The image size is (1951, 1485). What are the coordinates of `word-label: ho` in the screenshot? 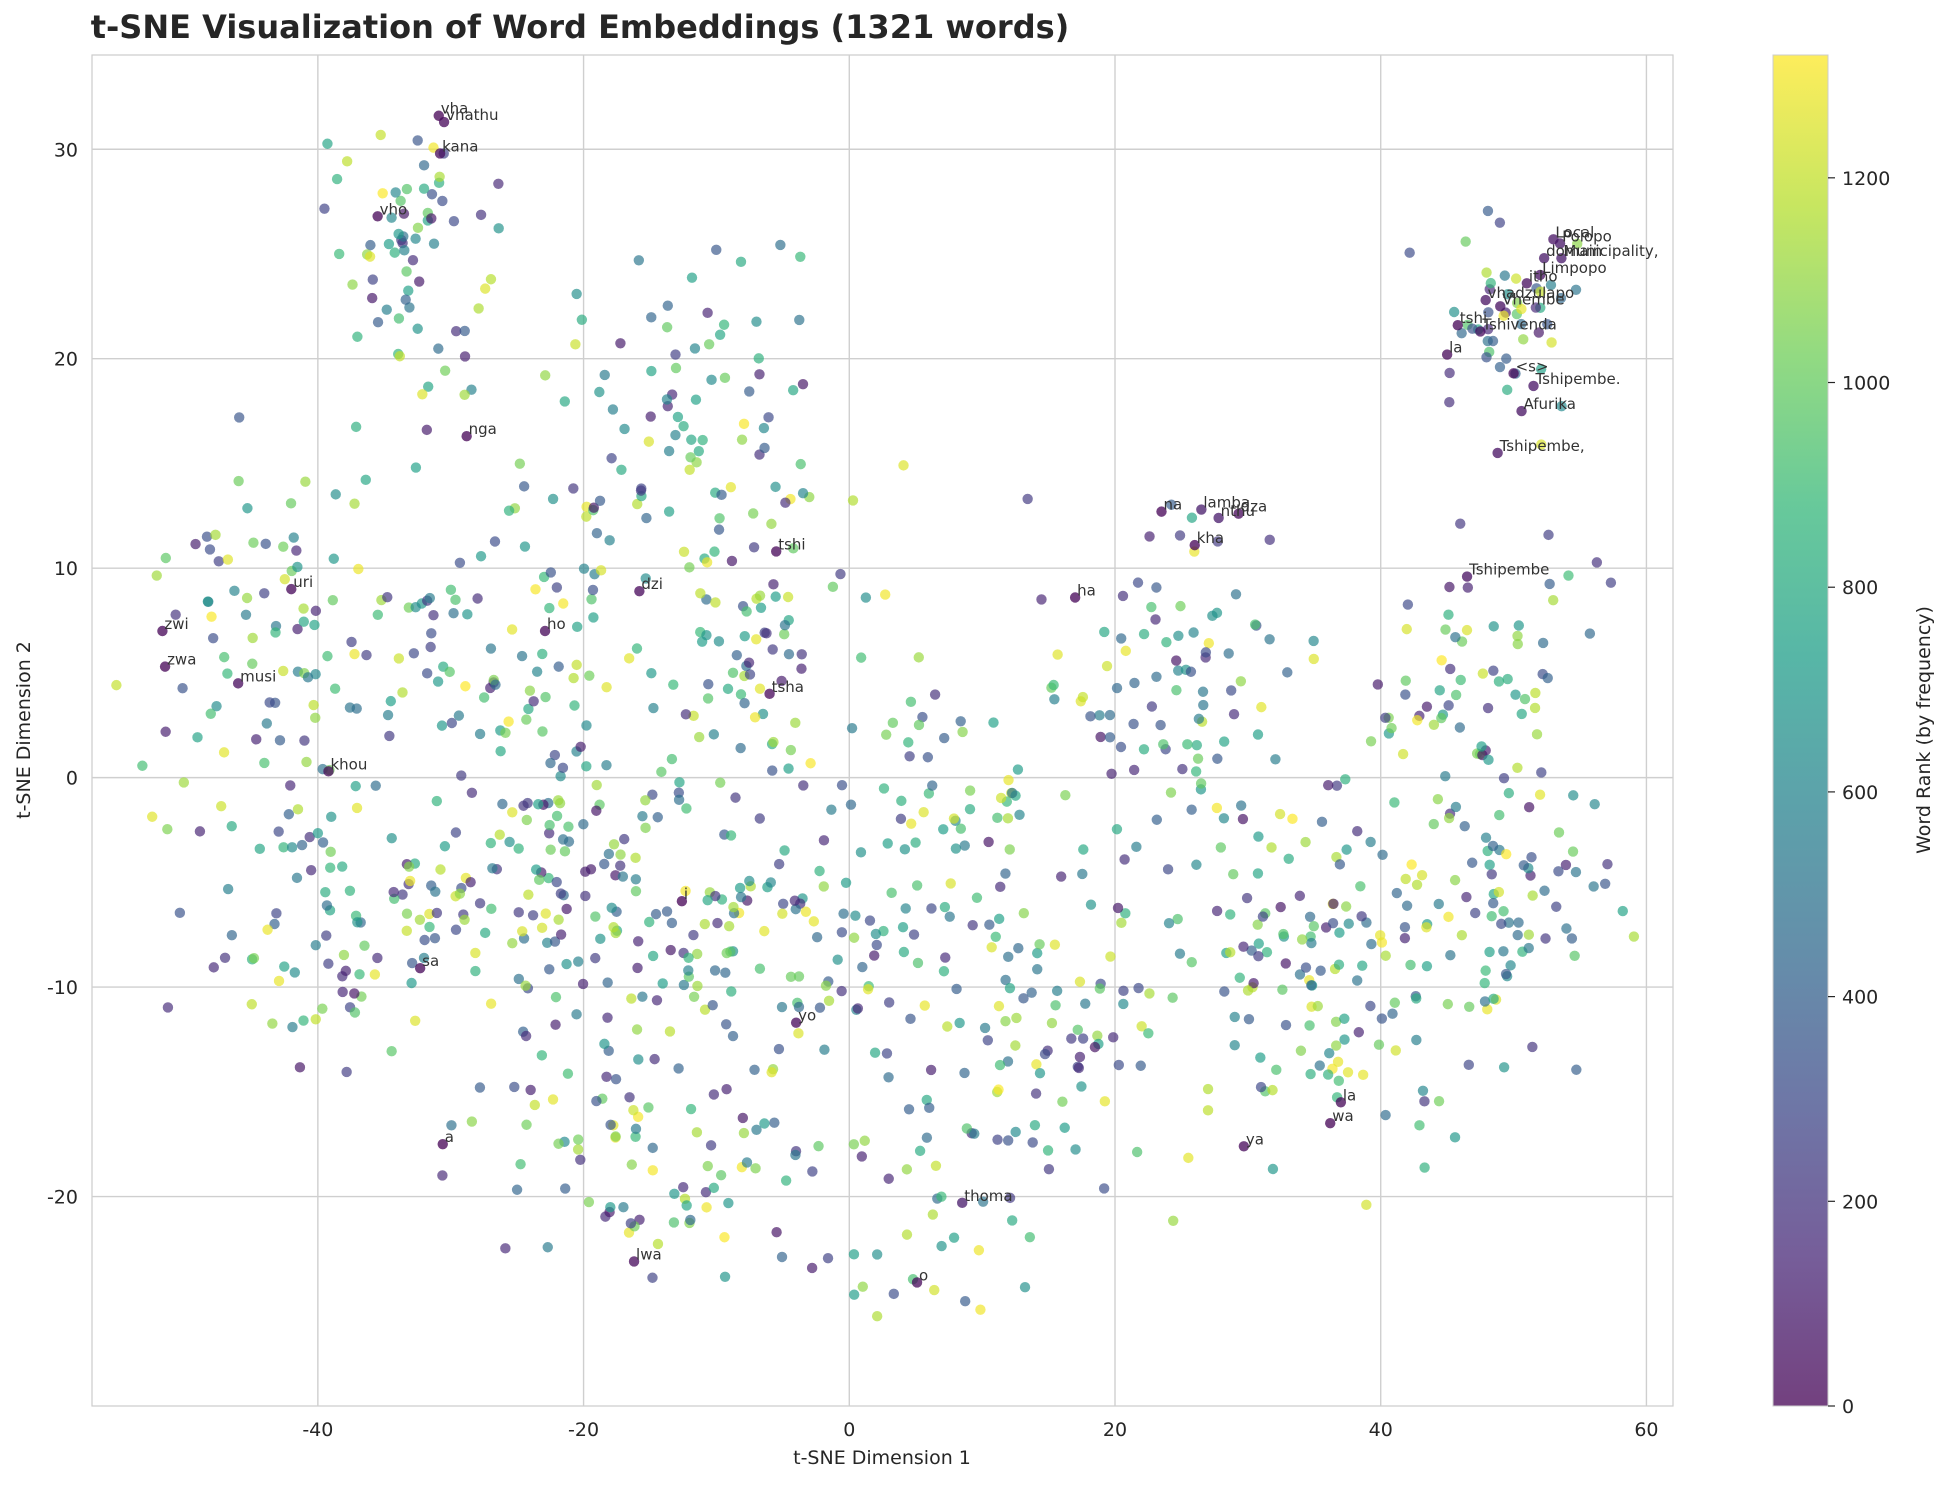 It's located at (556, 624).